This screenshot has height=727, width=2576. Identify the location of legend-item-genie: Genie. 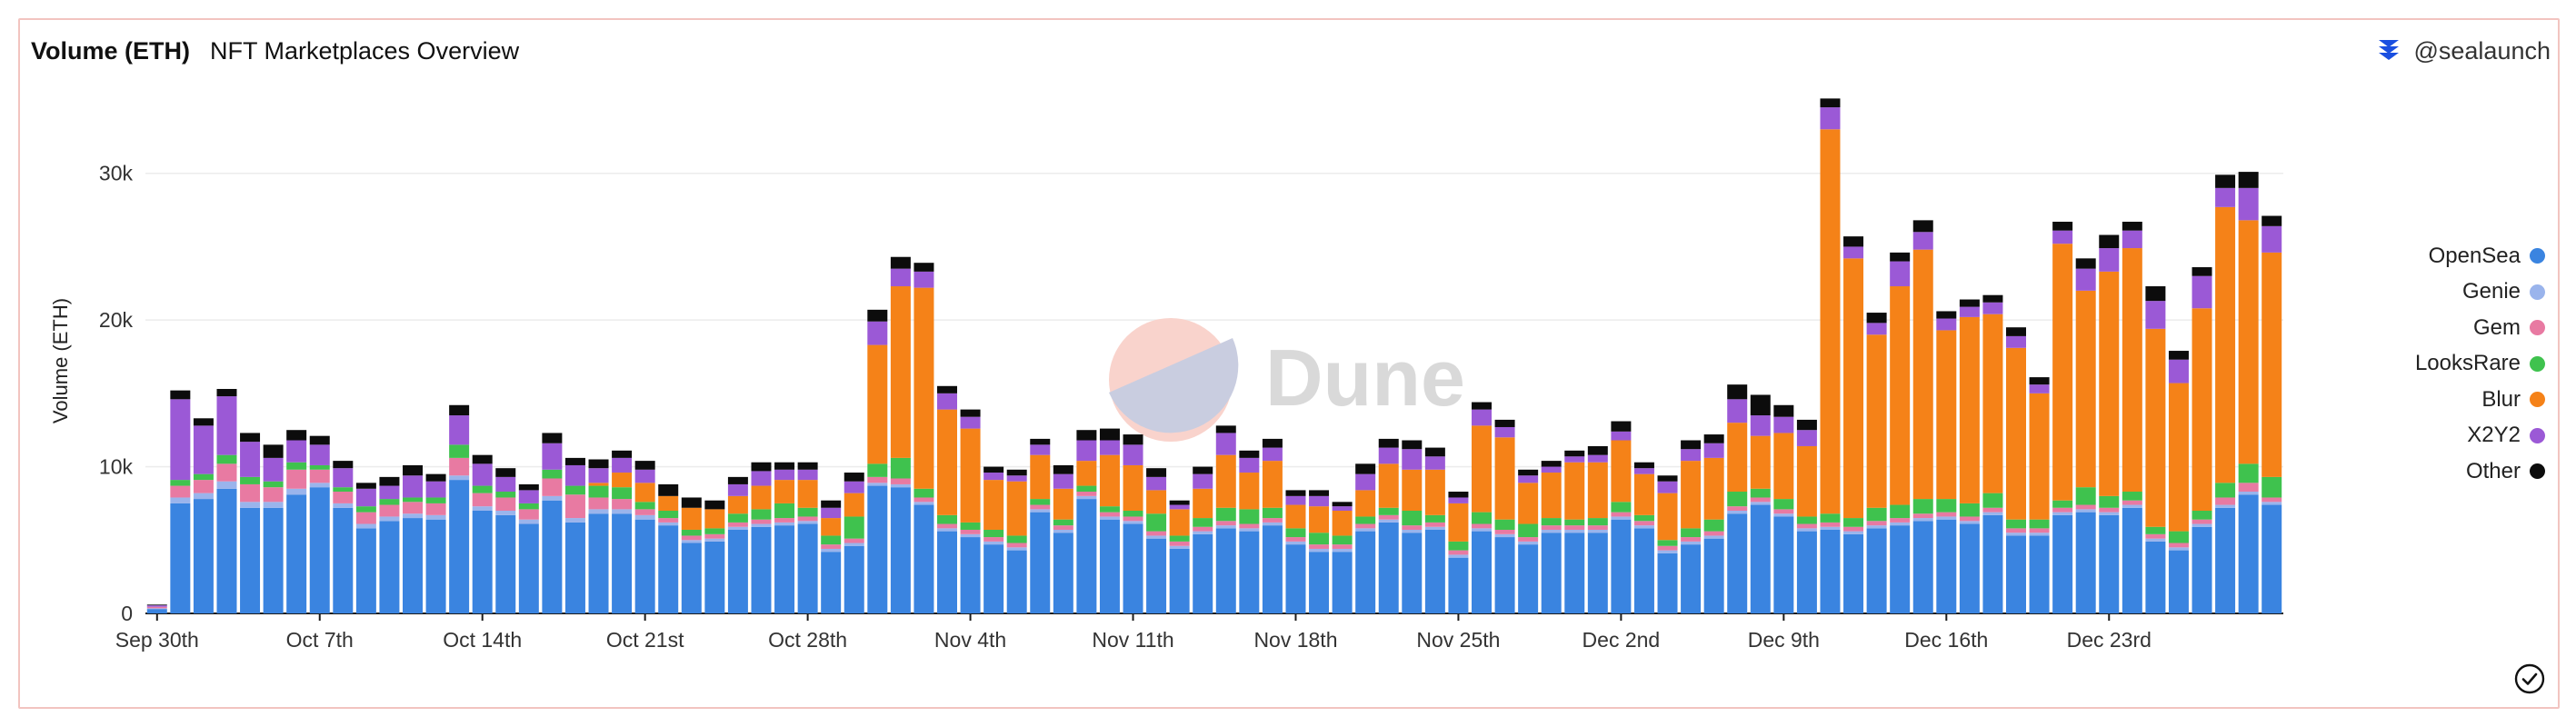
(2454, 292).